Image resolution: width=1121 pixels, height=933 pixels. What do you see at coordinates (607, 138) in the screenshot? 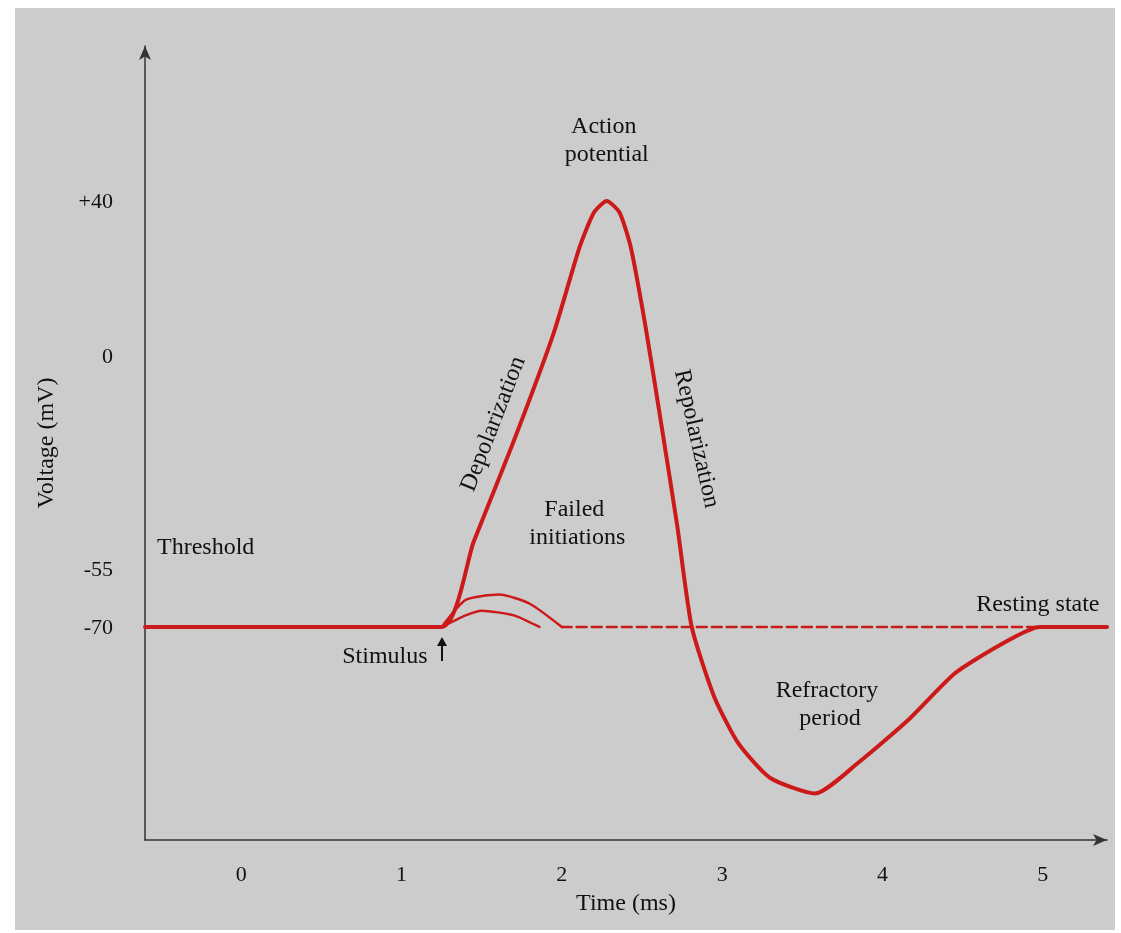
I see `annotation: Action potential` at bounding box center [607, 138].